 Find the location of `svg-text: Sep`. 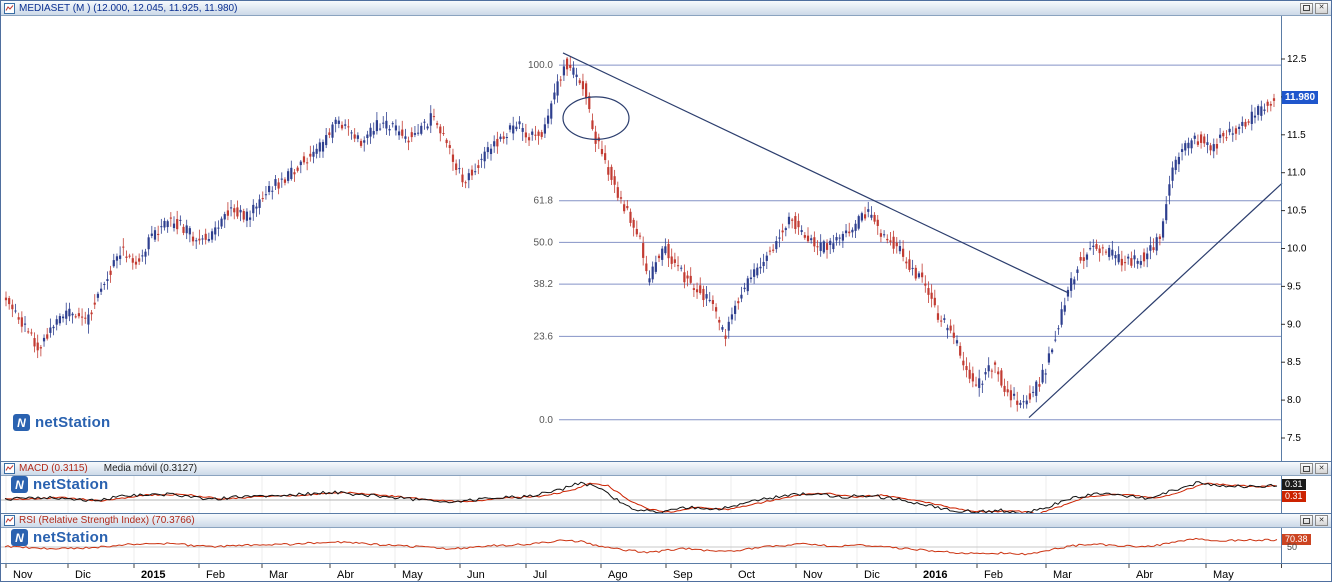

svg-text: Sep is located at coordinates (683, 575).